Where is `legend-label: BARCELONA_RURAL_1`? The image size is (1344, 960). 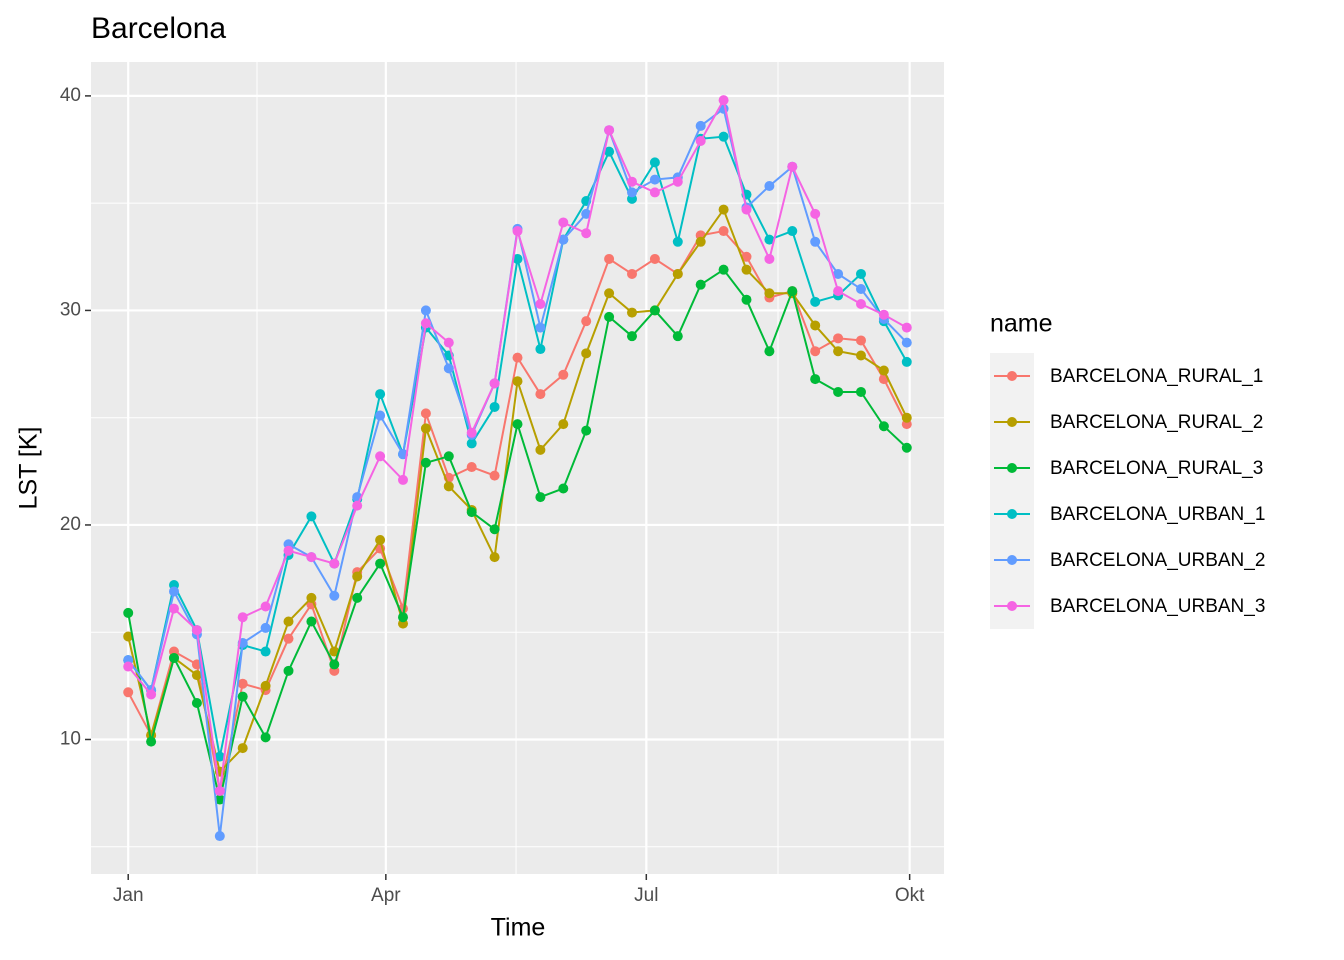 legend-label: BARCELONA_RURAL_1 is located at coordinates (1156, 376).